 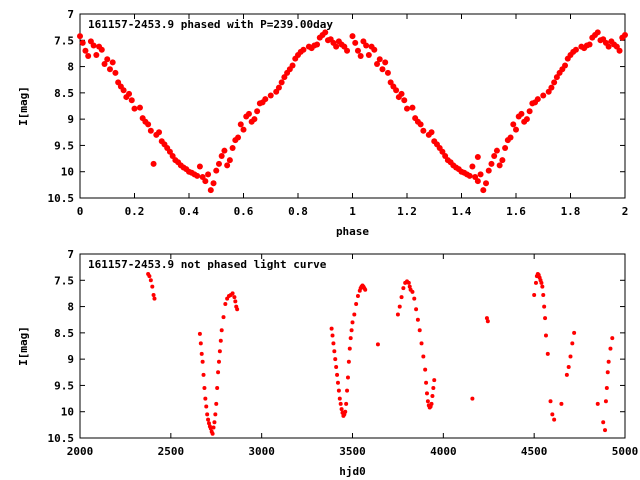 What do you see at coordinates (210, 24) in the screenshot?
I see `chart-title: 161157-2453.9 phased with P=239.00day` at bounding box center [210, 24].